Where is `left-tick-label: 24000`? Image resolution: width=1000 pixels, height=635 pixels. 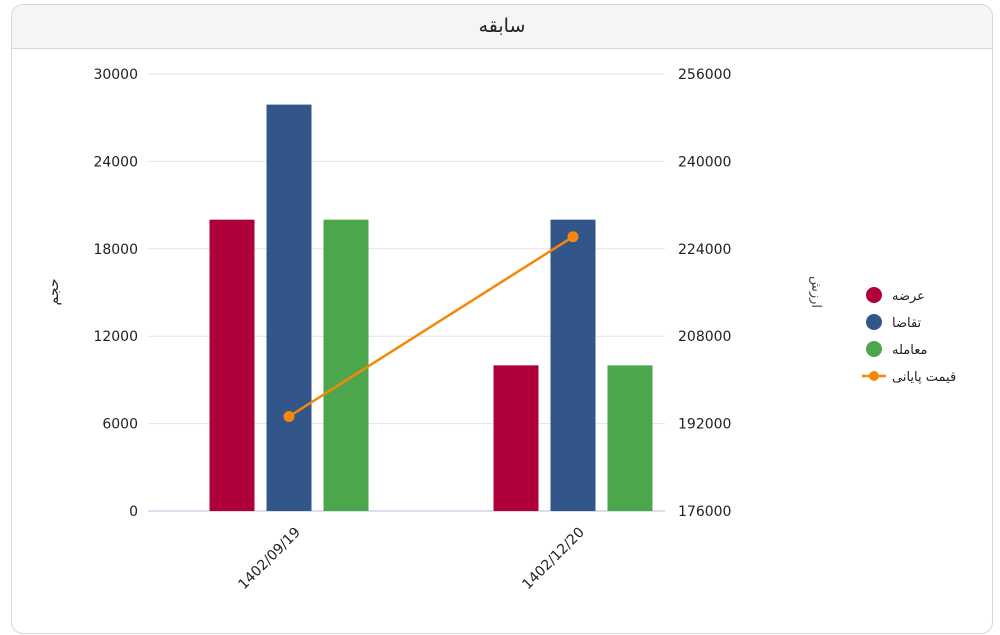
left-tick-label: 24000 is located at coordinates (115, 162).